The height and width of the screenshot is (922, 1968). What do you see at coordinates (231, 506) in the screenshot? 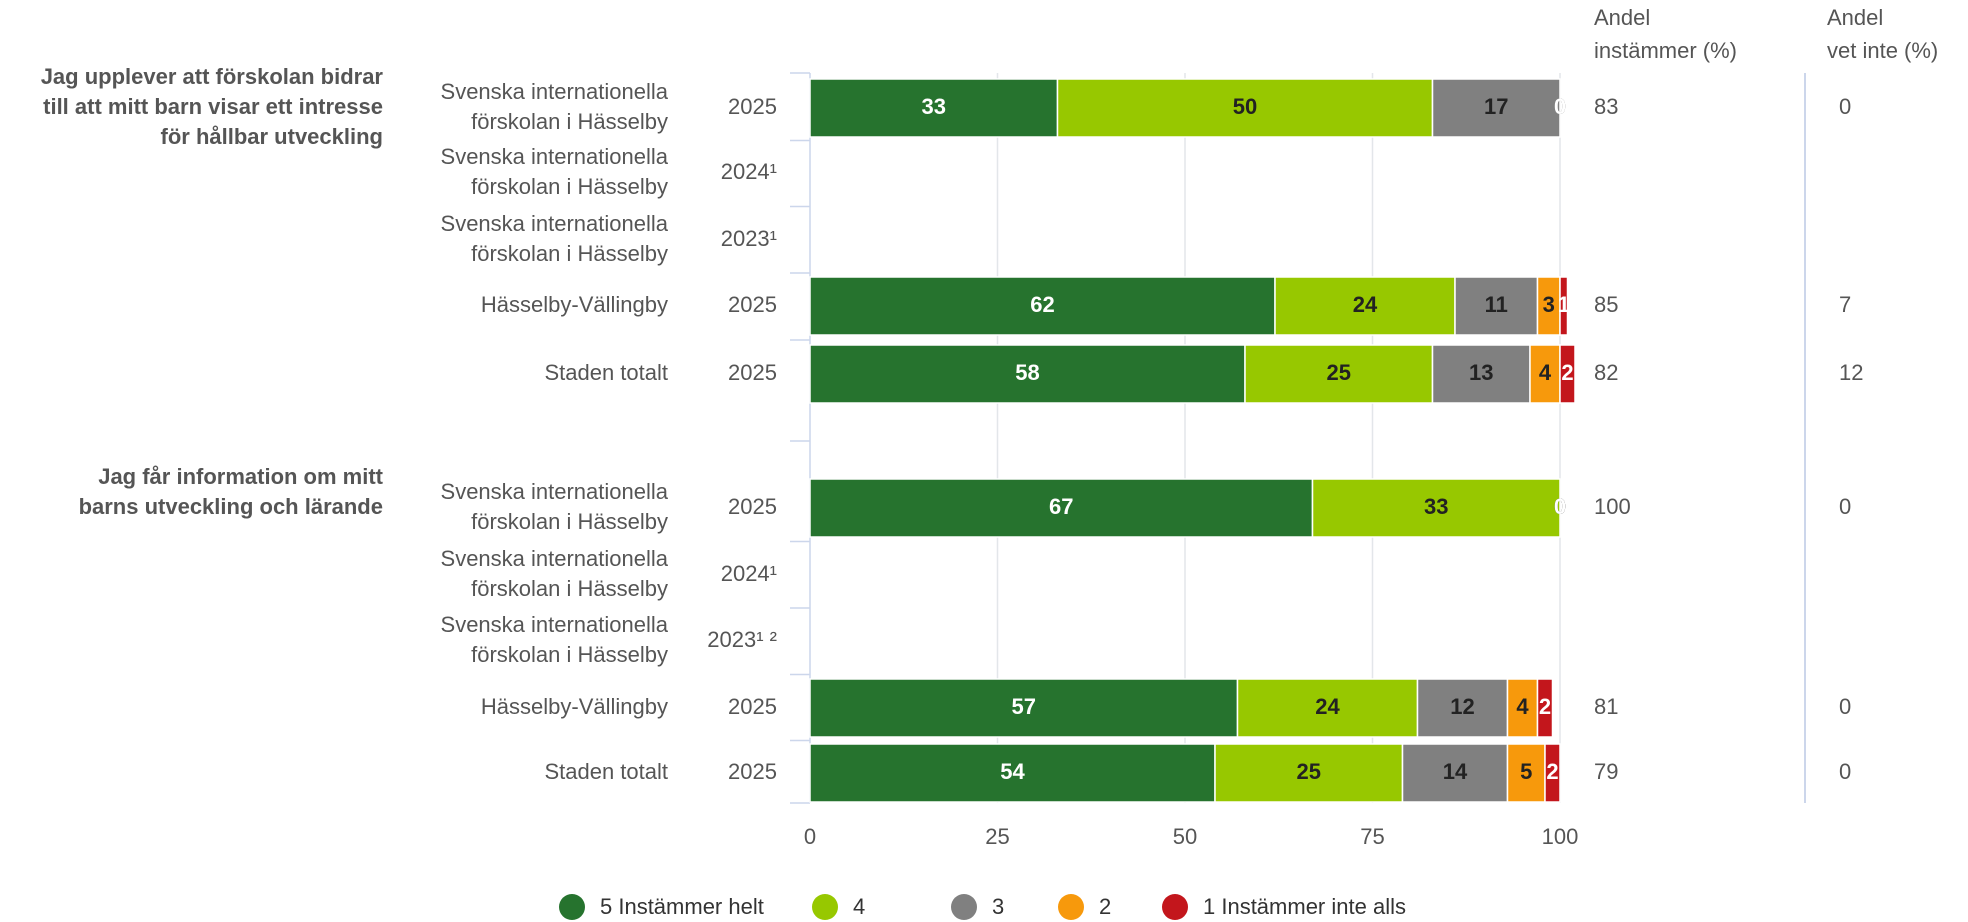
I see `question-label: barns utveckling och lärande` at bounding box center [231, 506].